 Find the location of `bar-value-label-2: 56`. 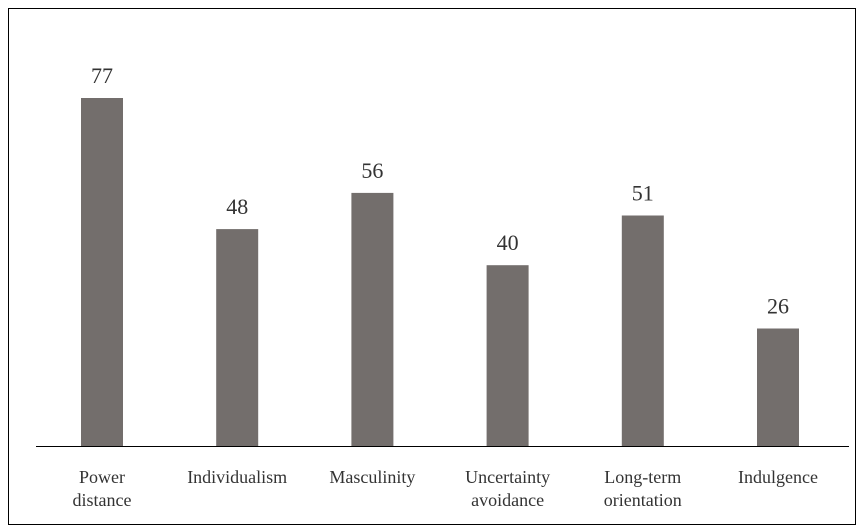

bar-value-label-2: 56 is located at coordinates (372, 170).